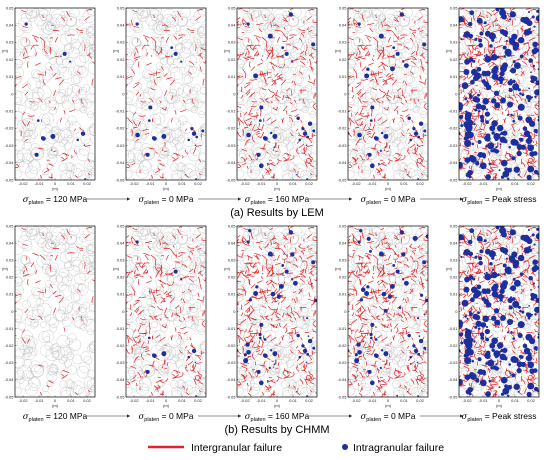  I want to click on x-tick-label: -0.01, so click(39, 400).